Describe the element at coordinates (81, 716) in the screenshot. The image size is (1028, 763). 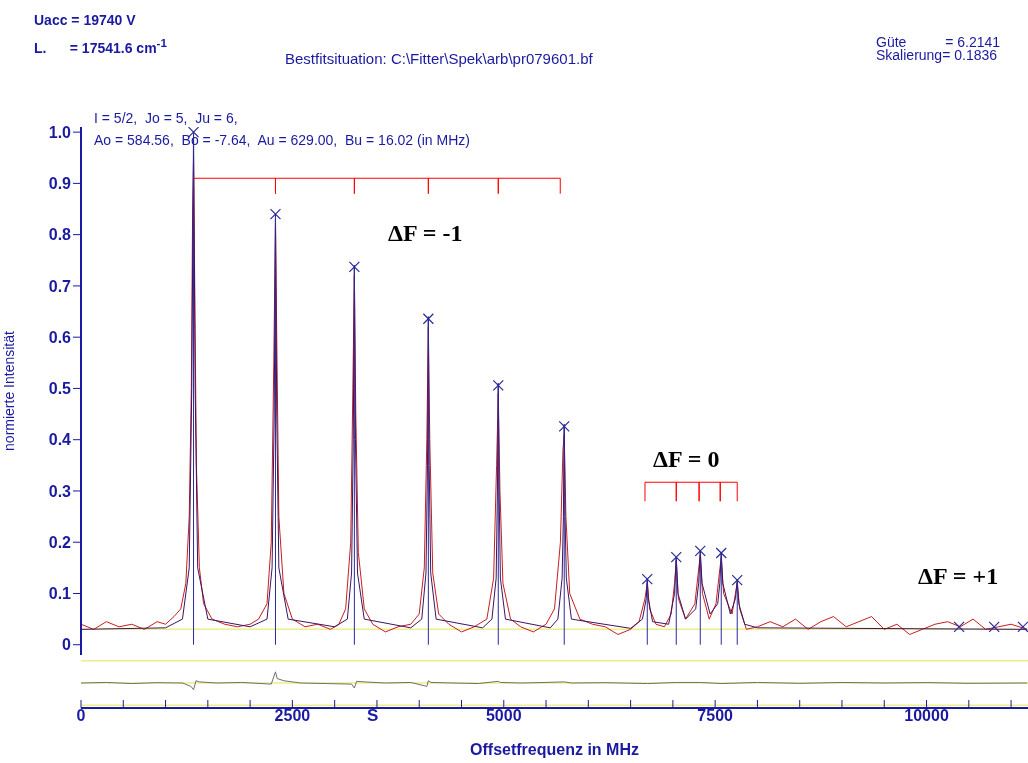
I see `x-tick-label: 0` at that location.